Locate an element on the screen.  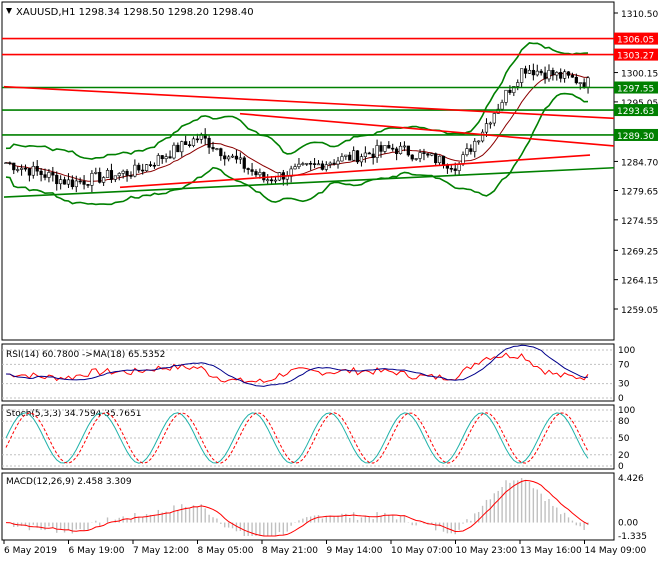
panel-tick-label: 50 is located at coordinates (624, 439).